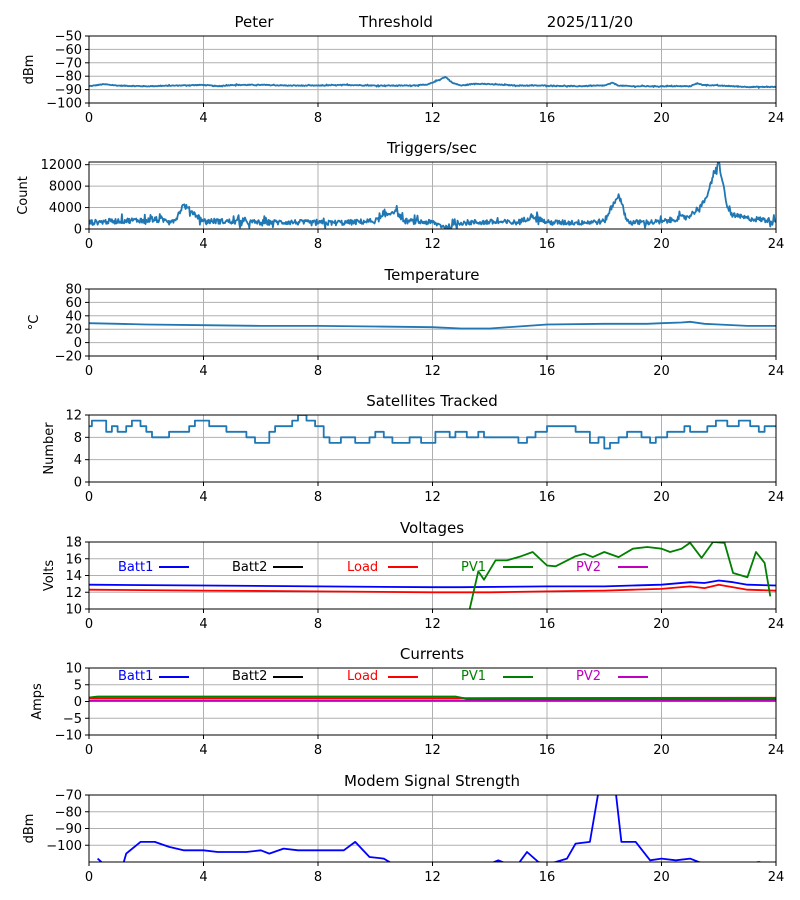 The height and width of the screenshot is (900, 800). I want to click on triggers-panel: 0 4 8 12 16 20 24 0 4000 8000 12000, so click(413, 205).